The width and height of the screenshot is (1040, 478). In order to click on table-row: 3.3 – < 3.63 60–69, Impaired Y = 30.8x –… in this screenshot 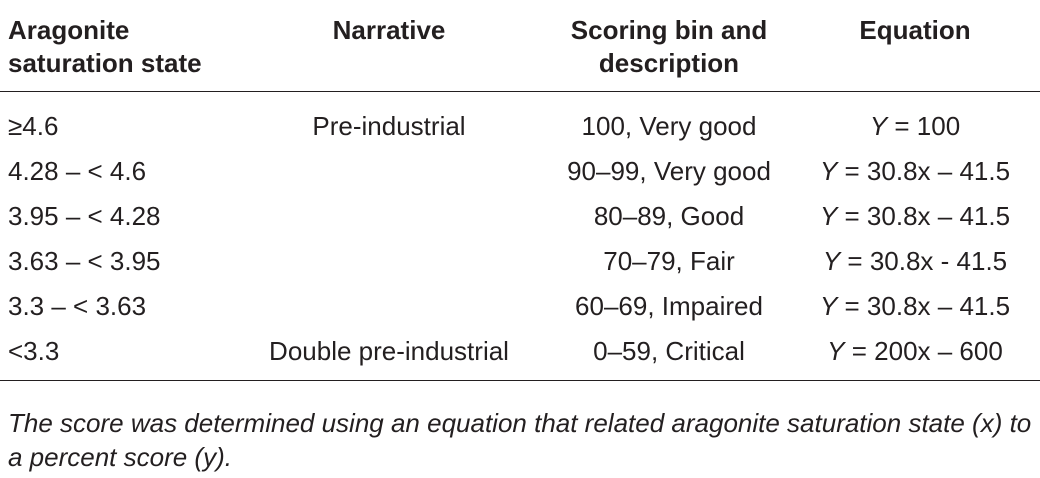, I will do `click(520, 306)`.